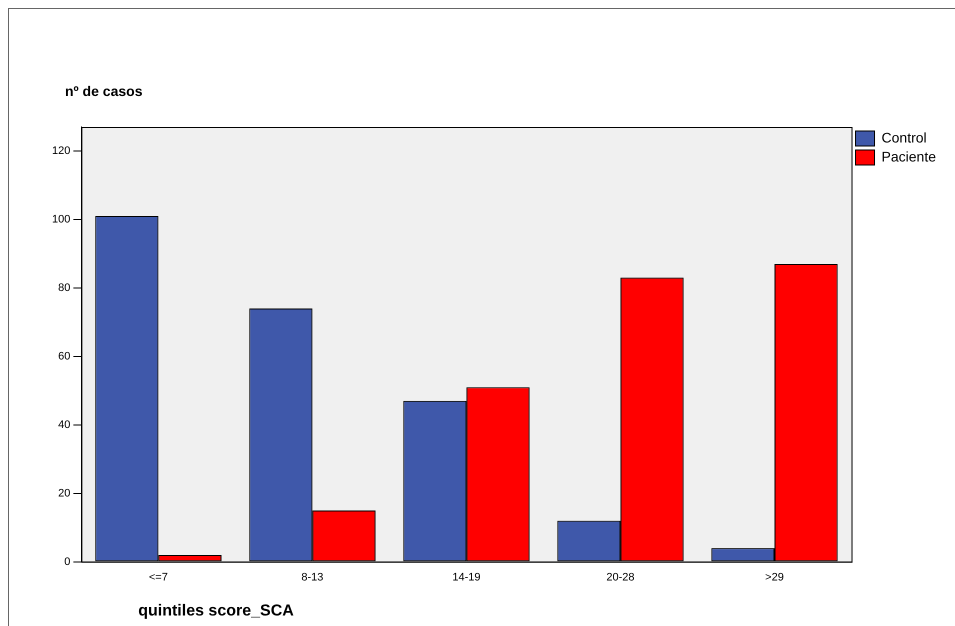 The width and height of the screenshot is (955, 626). What do you see at coordinates (64, 356) in the screenshot?
I see `y-tick-label: 60` at bounding box center [64, 356].